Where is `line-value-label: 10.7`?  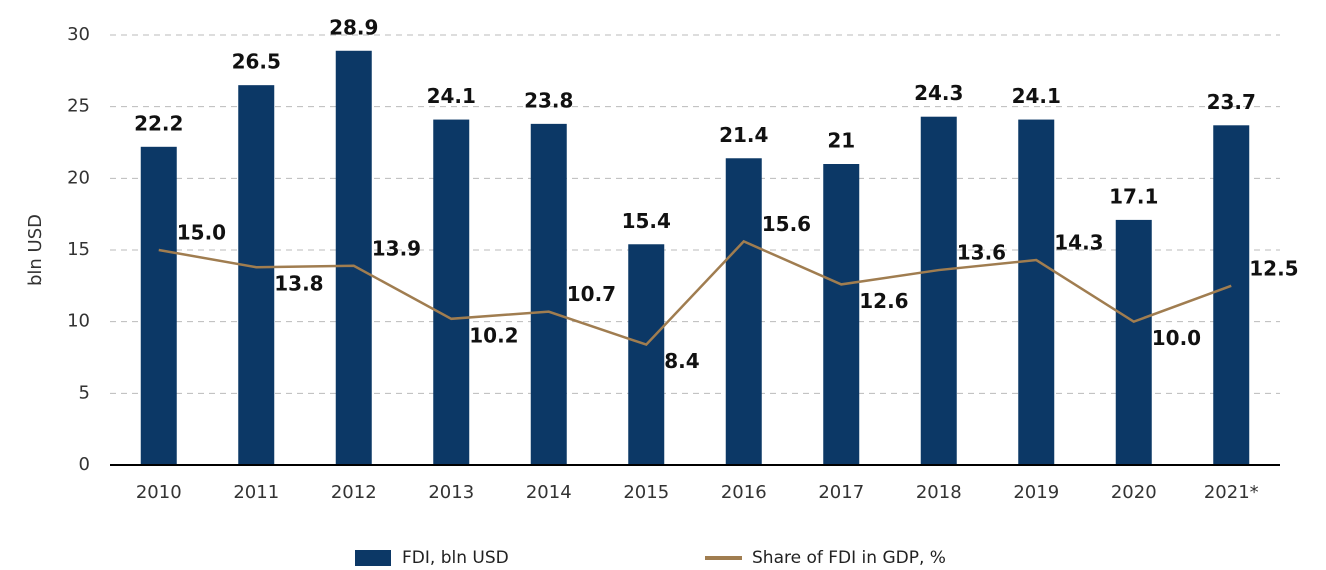 line-value-label: 10.7 is located at coordinates (591, 294).